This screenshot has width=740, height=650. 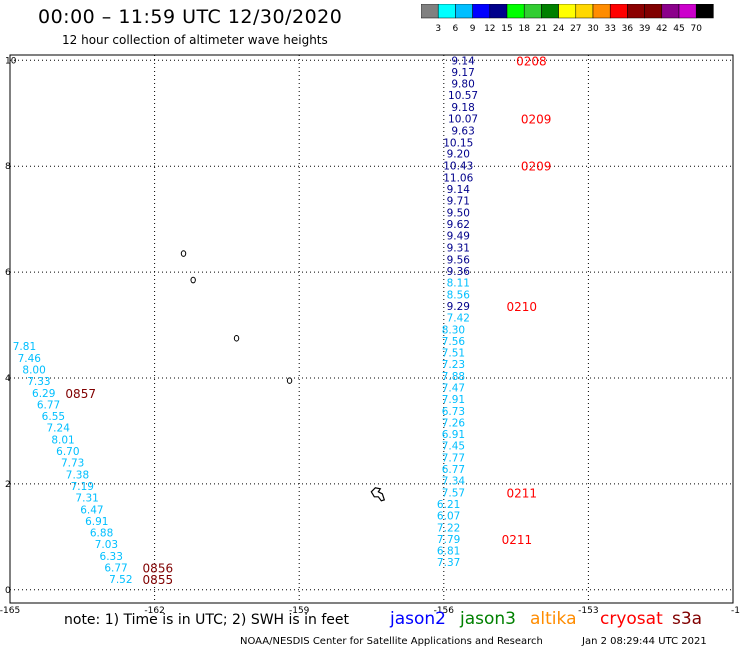 What do you see at coordinates (77, 475) in the screenshot?
I see `wave-height-value: 7.38` at bounding box center [77, 475].